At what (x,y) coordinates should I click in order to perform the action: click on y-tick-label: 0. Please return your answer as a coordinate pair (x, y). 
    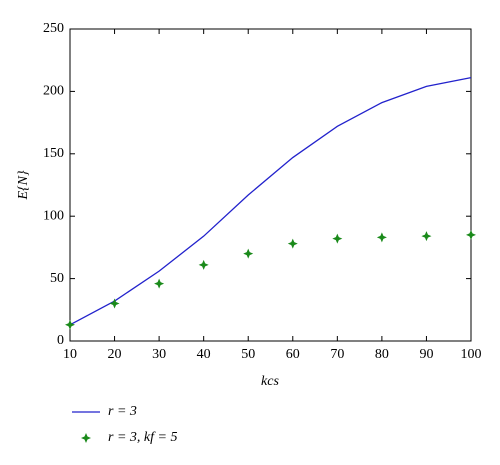
    Looking at the image, I should click on (60, 340).